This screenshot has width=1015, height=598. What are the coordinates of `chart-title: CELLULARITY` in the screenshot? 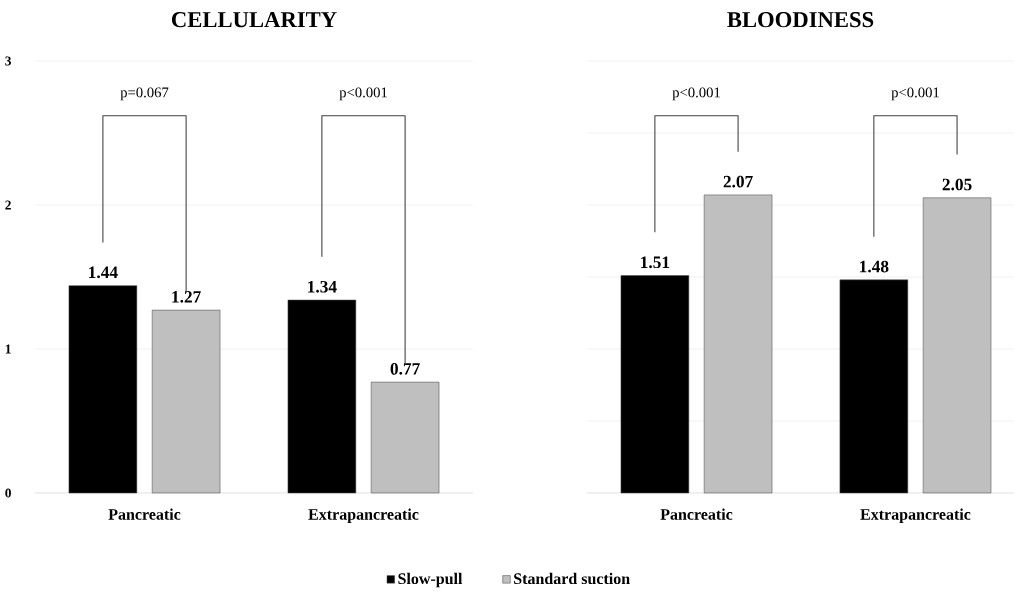 It's located at (254, 20).